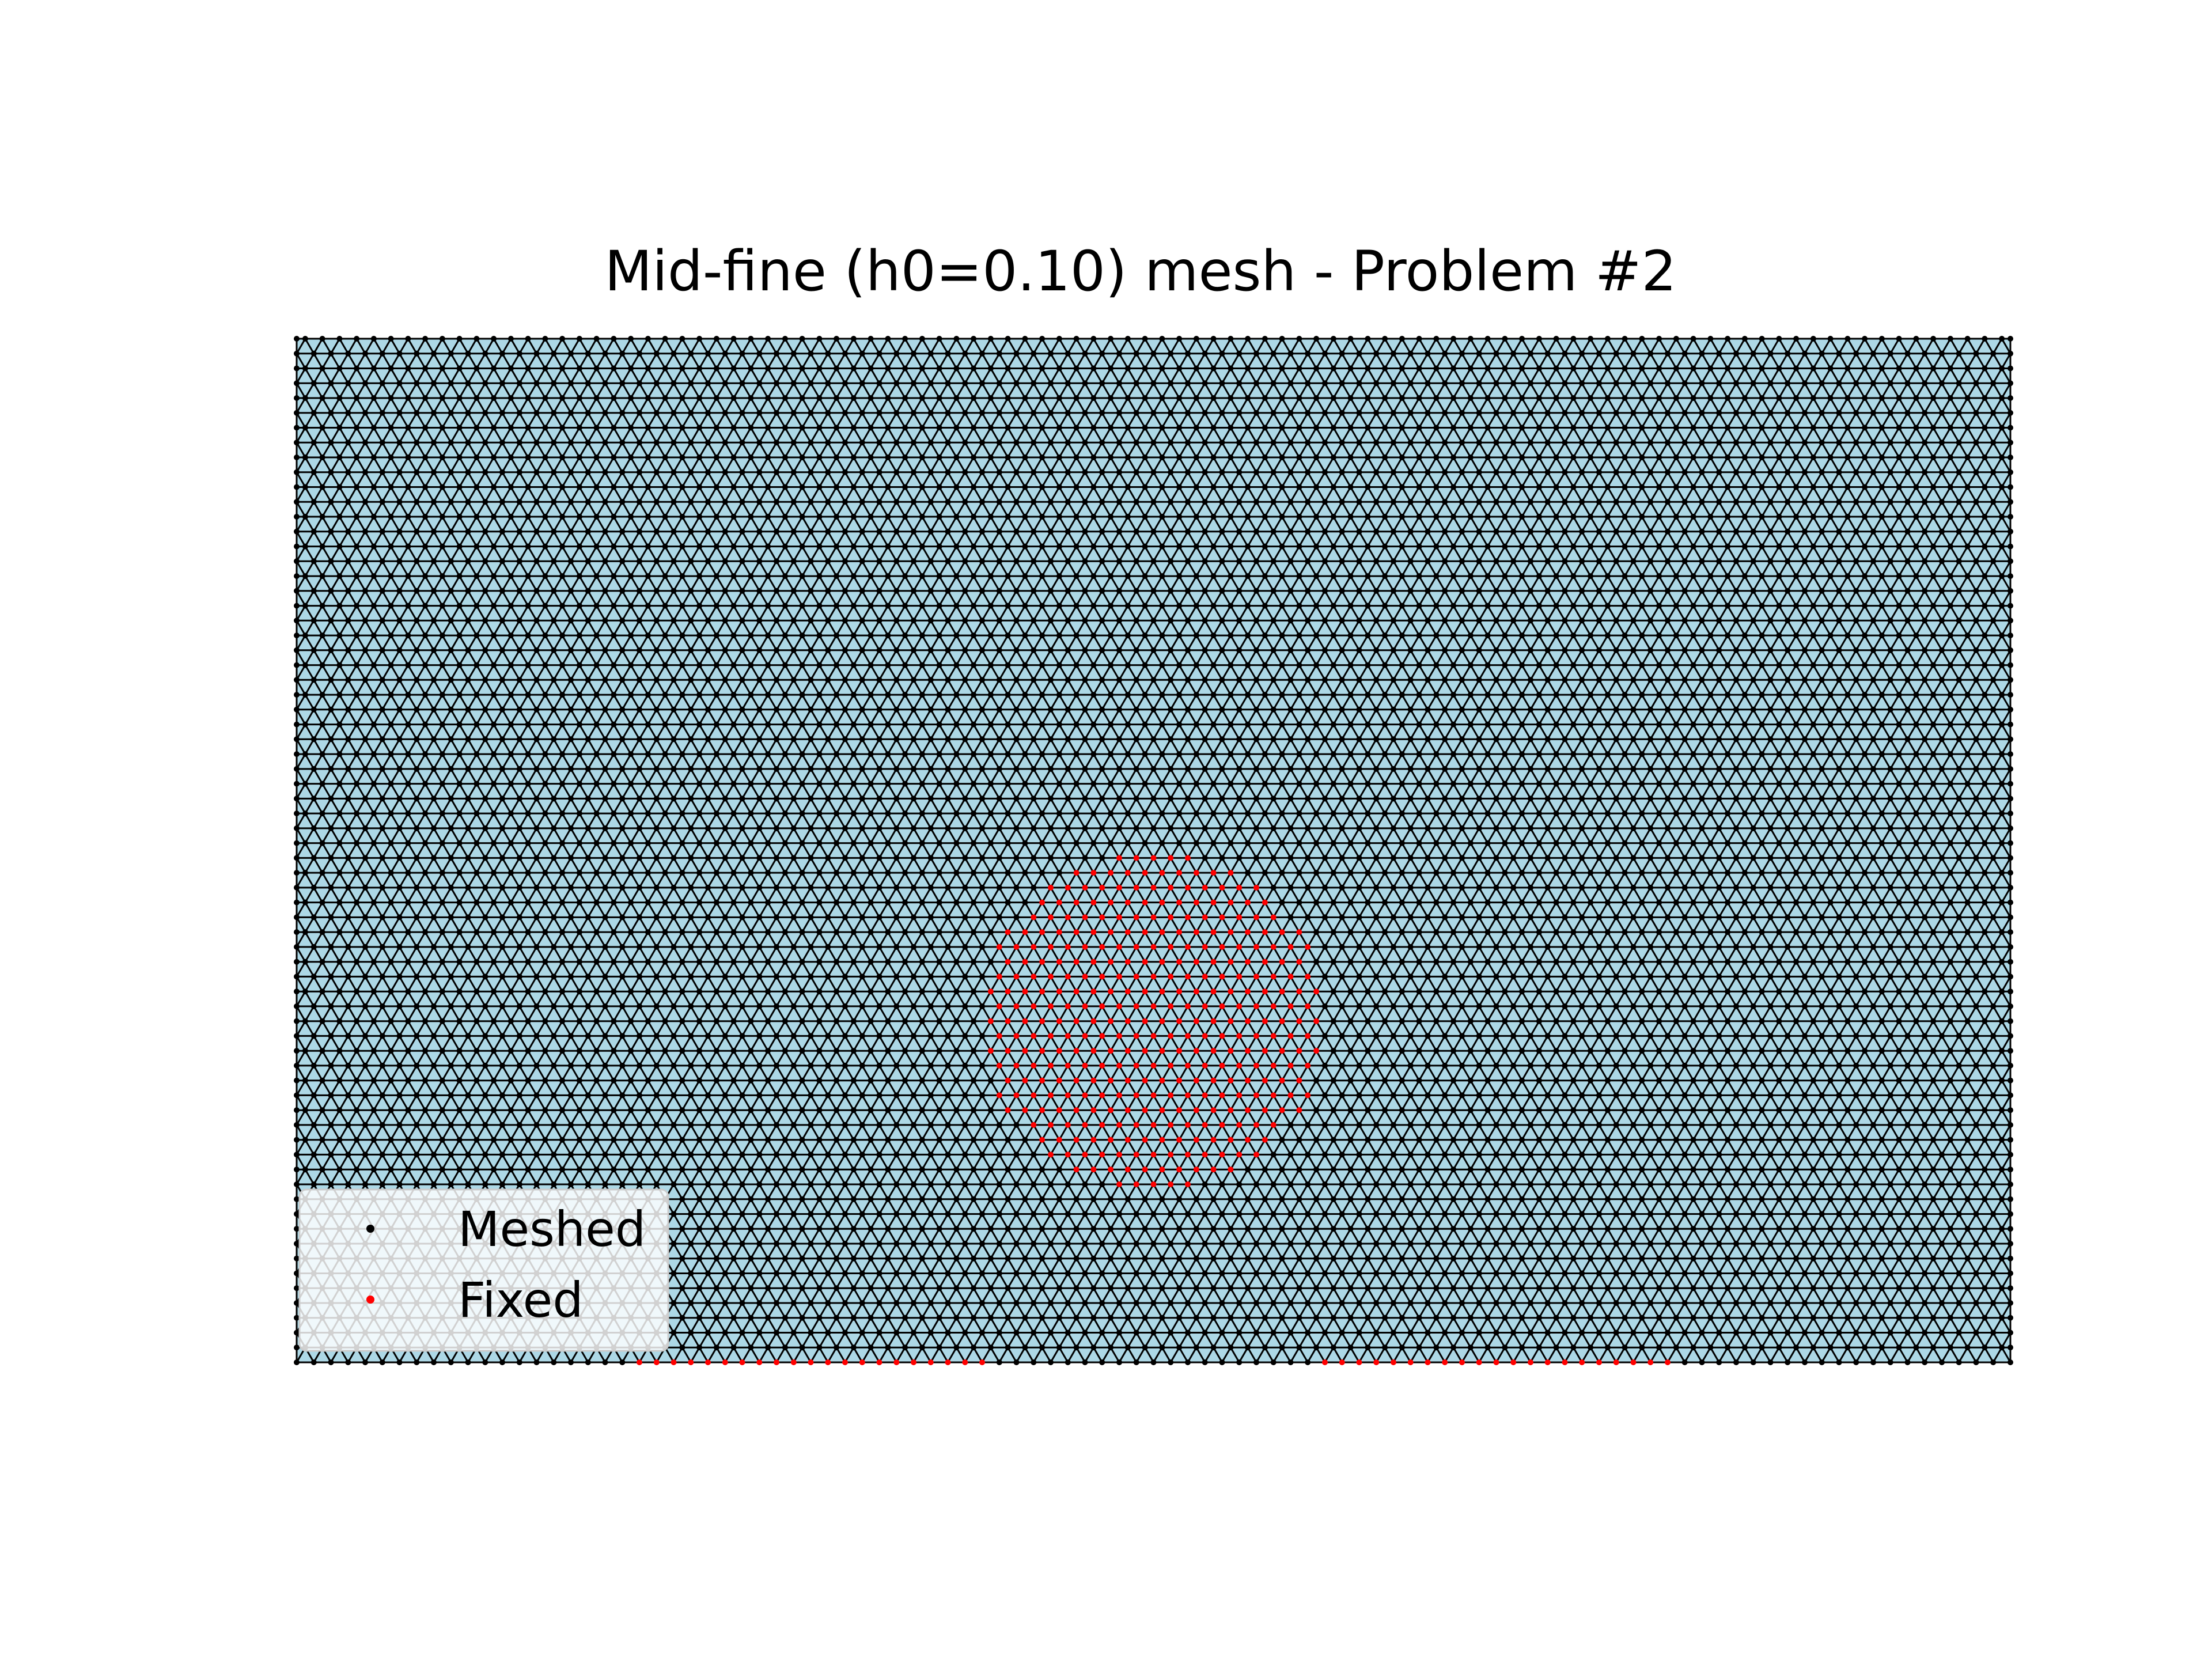  What do you see at coordinates (370, 1300) in the screenshot?
I see `legend-marker-fixed` at bounding box center [370, 1300].